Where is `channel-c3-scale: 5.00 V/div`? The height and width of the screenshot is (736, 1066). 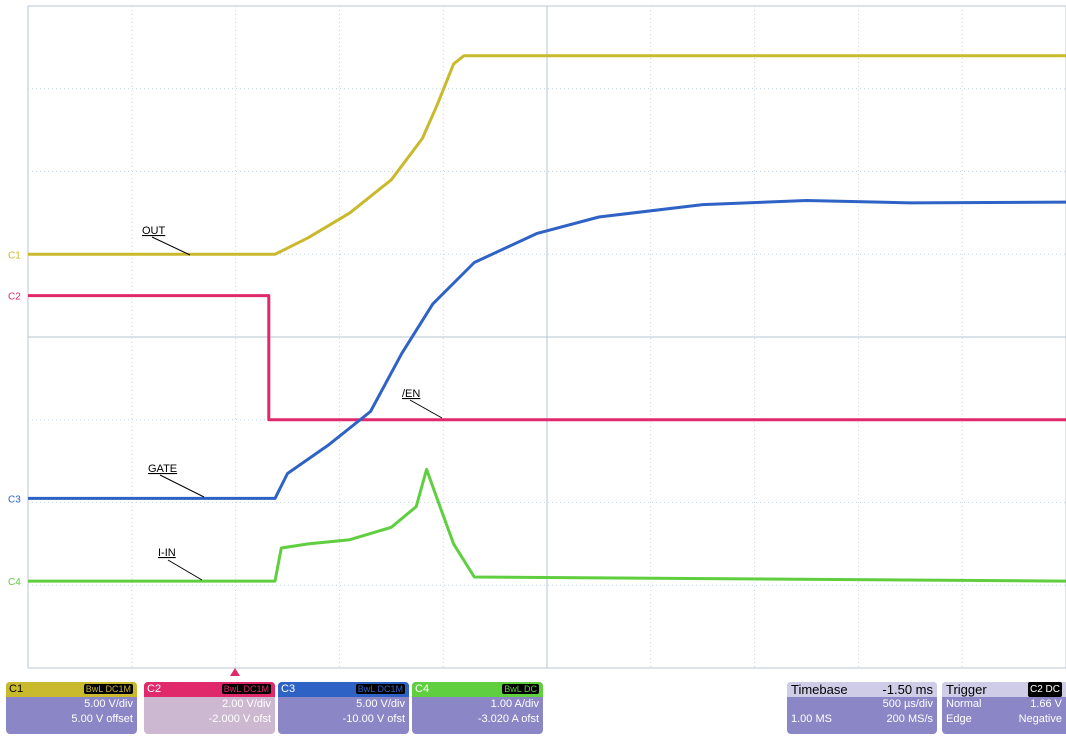
channel-c3-scale: 5.00 V/div is located at coordinates (380, 704).